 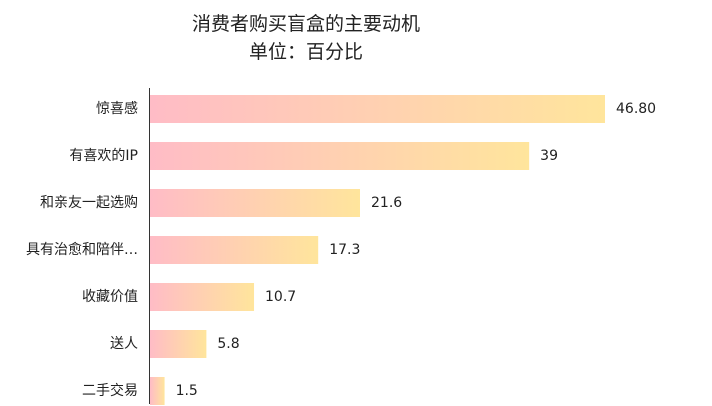 What do you see at coordinates (636, 109) in the screenshot?
I see `value-label-0: 46.80` at bounding box center [636, 109].